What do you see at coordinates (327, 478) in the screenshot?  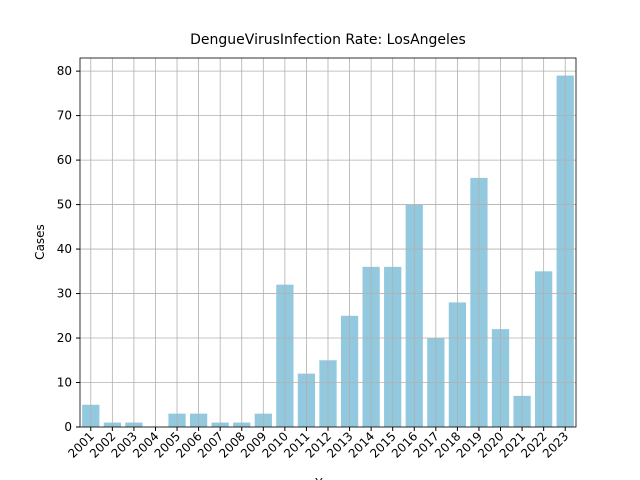 I see `x-axis-label: Year` at bounding box center [327, 478].